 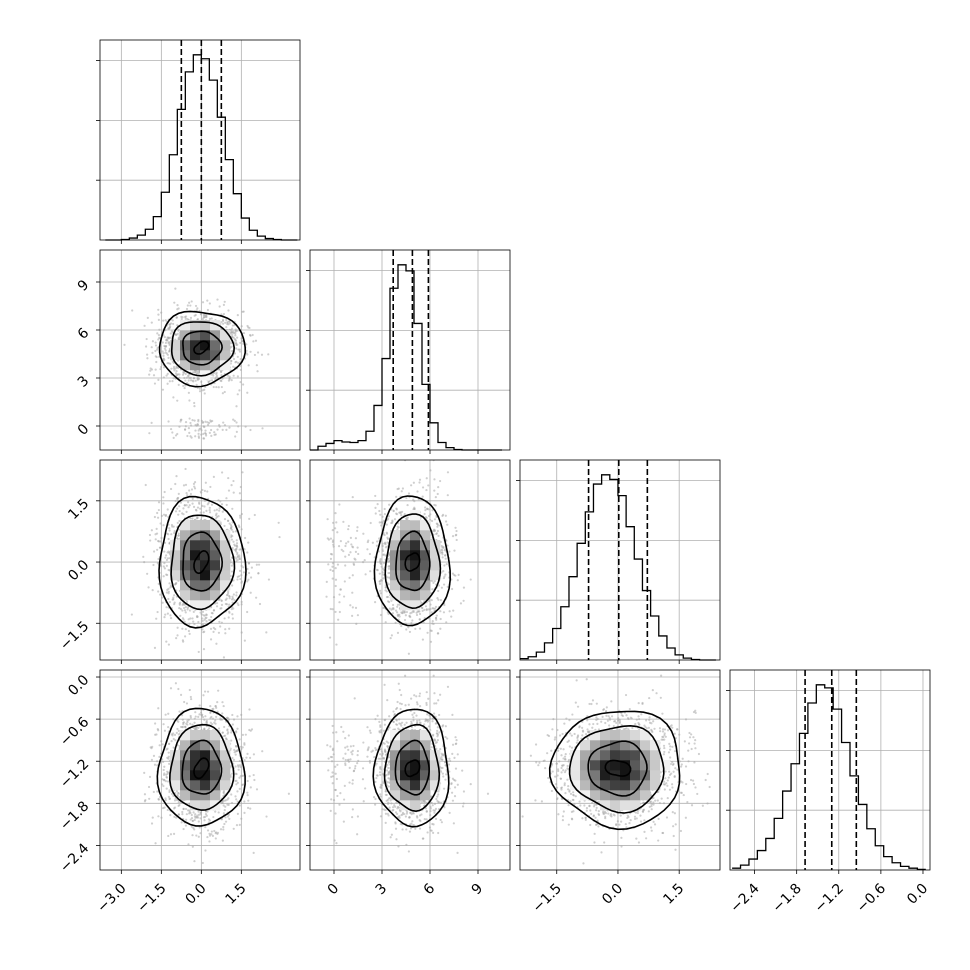 What do you see at coordinates (78, 509) in the screenshot?
I see `y-tick-label: 1.5` at bounding box center [78, 509].